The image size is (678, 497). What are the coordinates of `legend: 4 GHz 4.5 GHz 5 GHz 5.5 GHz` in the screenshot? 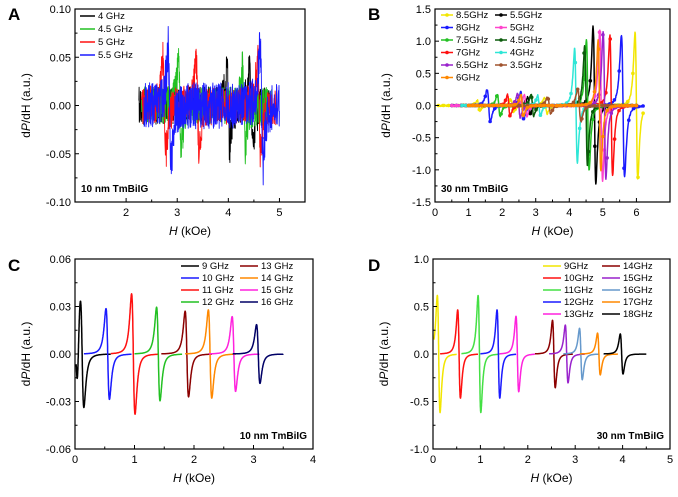 It's located at (106, 36).